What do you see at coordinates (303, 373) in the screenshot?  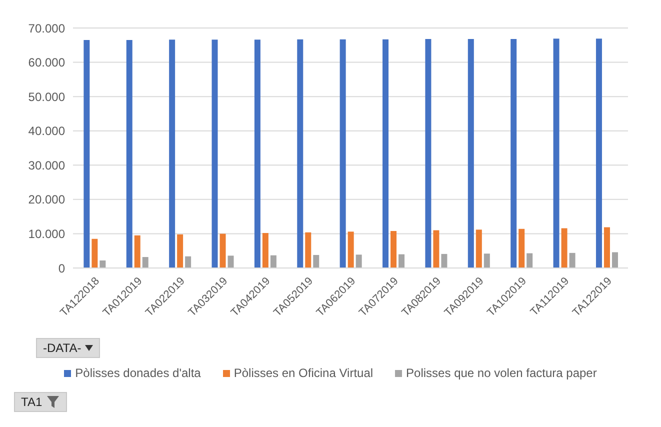 I see `legend-label: Pòlisses en Oficina Virtual` at bounding box center [303, 373].